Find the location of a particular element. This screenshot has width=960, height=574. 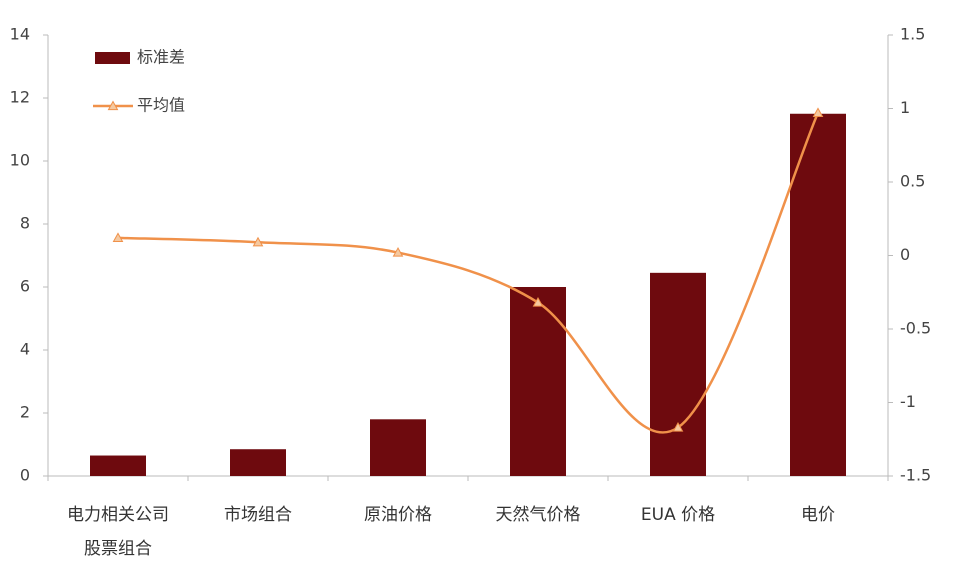

x-tick-label: EUA 价格 is located at coordinates (678, 515).